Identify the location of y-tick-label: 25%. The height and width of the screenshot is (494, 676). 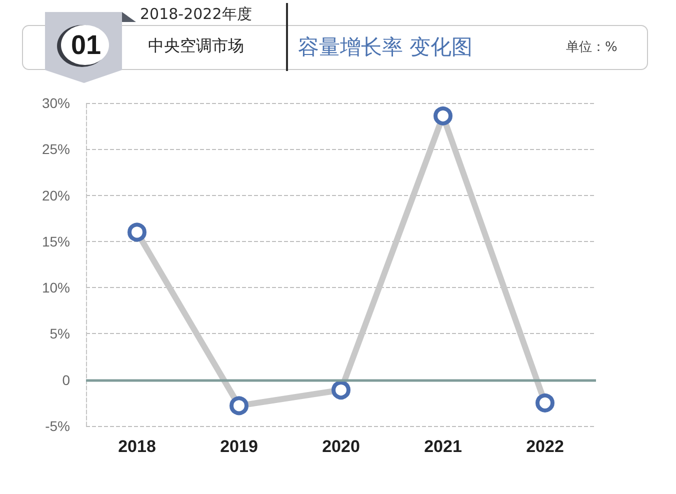
(56, 149).